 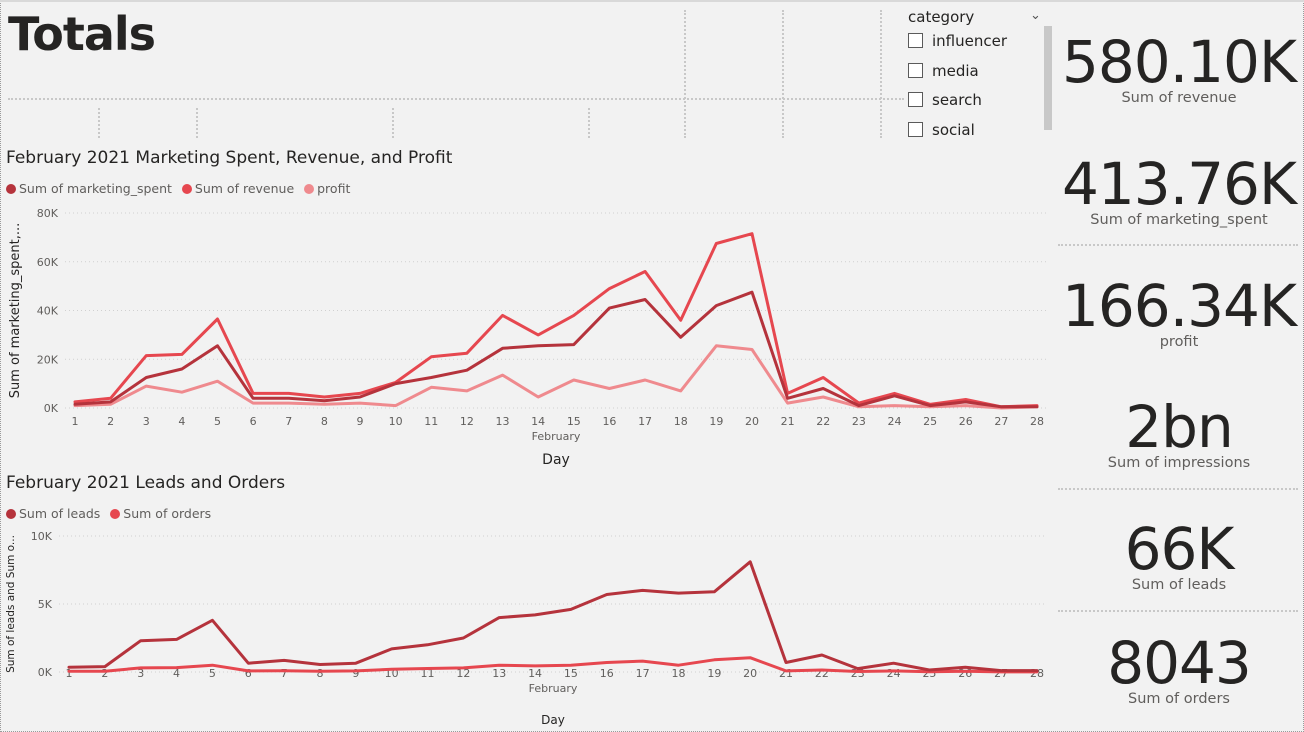 What do you see at coordinates (51, 408) in the screenshot?
I see `y-tick-label: 0K` at bounding box center [51, 408].